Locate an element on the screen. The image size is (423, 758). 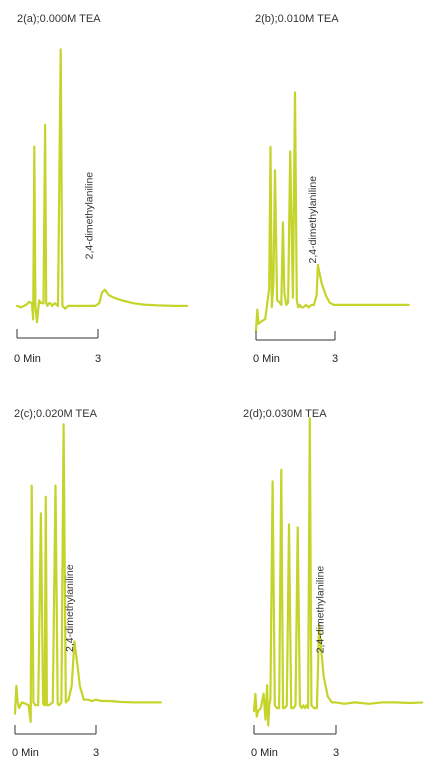
panel-title: 2(b);0.010M TEA is located at coordinates (297, 19).